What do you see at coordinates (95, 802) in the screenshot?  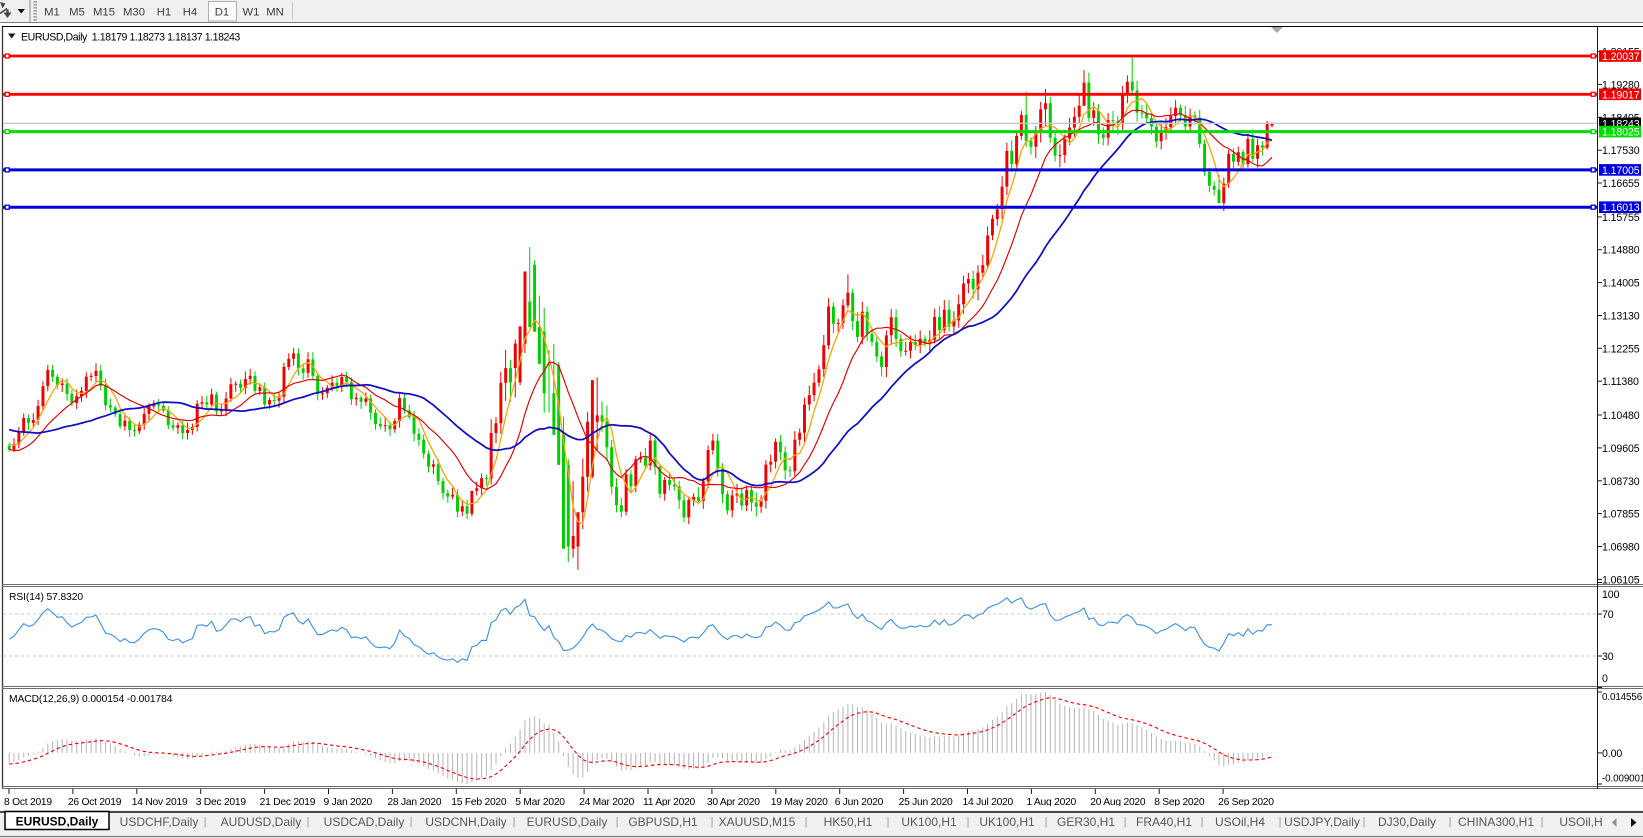 I see `svg-text: 26 Oct 2019` at bounding box center [95, 802].